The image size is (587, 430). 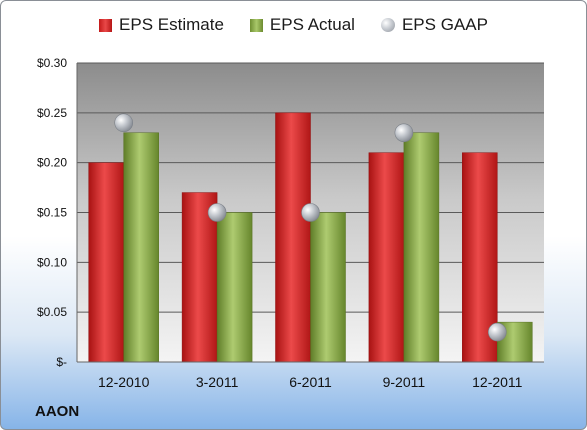 What do you see at coordinates (497, 382) in the screenshot?
I see `x-tick-label: 12-2011` at bounding box center [497, 382].